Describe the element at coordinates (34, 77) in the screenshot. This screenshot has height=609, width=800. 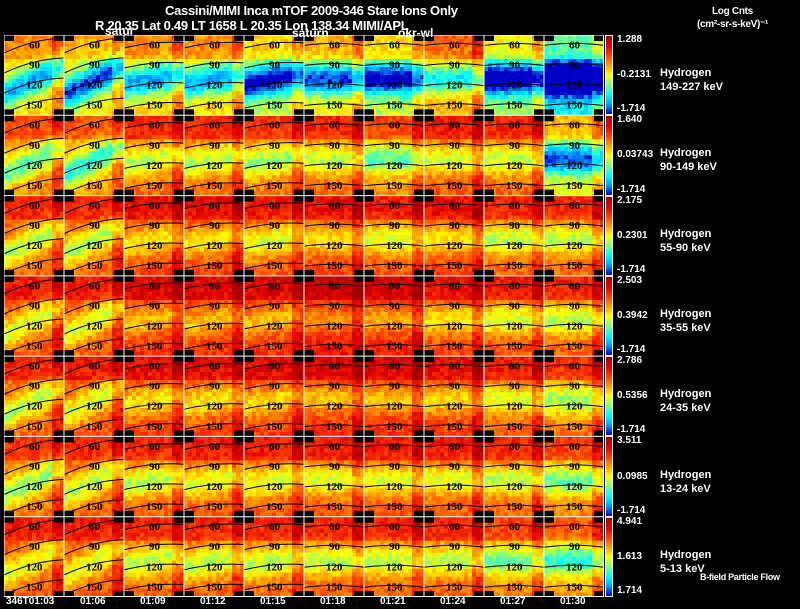
I see `heatmap-panel: 6090120150` at that location.